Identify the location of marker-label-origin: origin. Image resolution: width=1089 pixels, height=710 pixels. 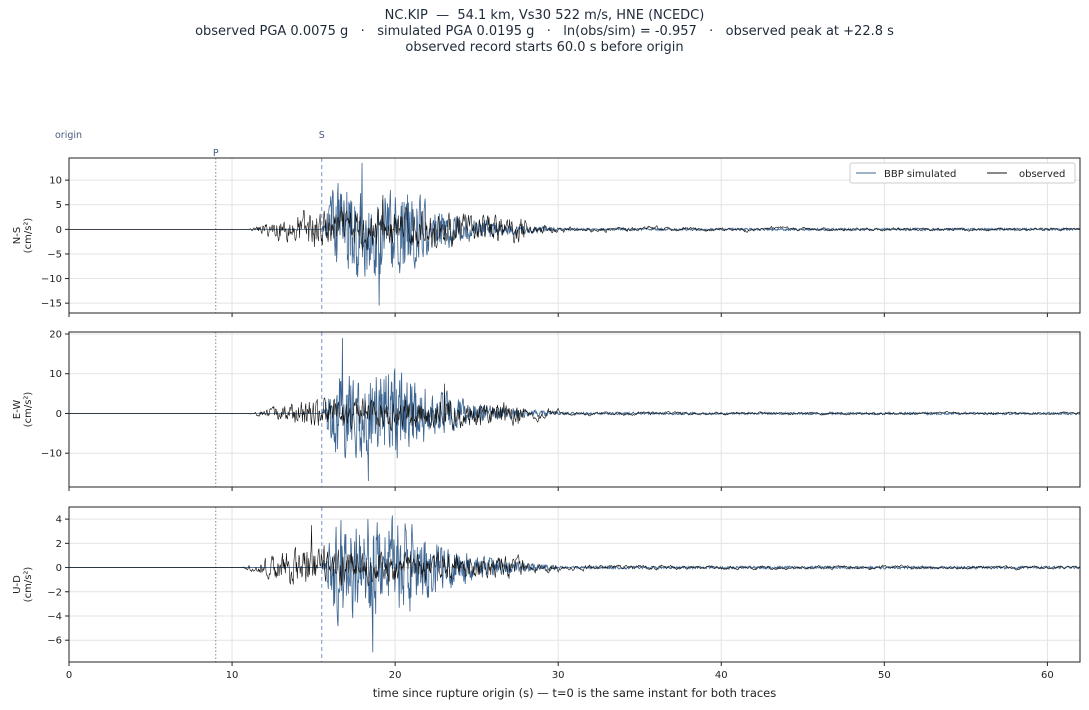
(68, 135).